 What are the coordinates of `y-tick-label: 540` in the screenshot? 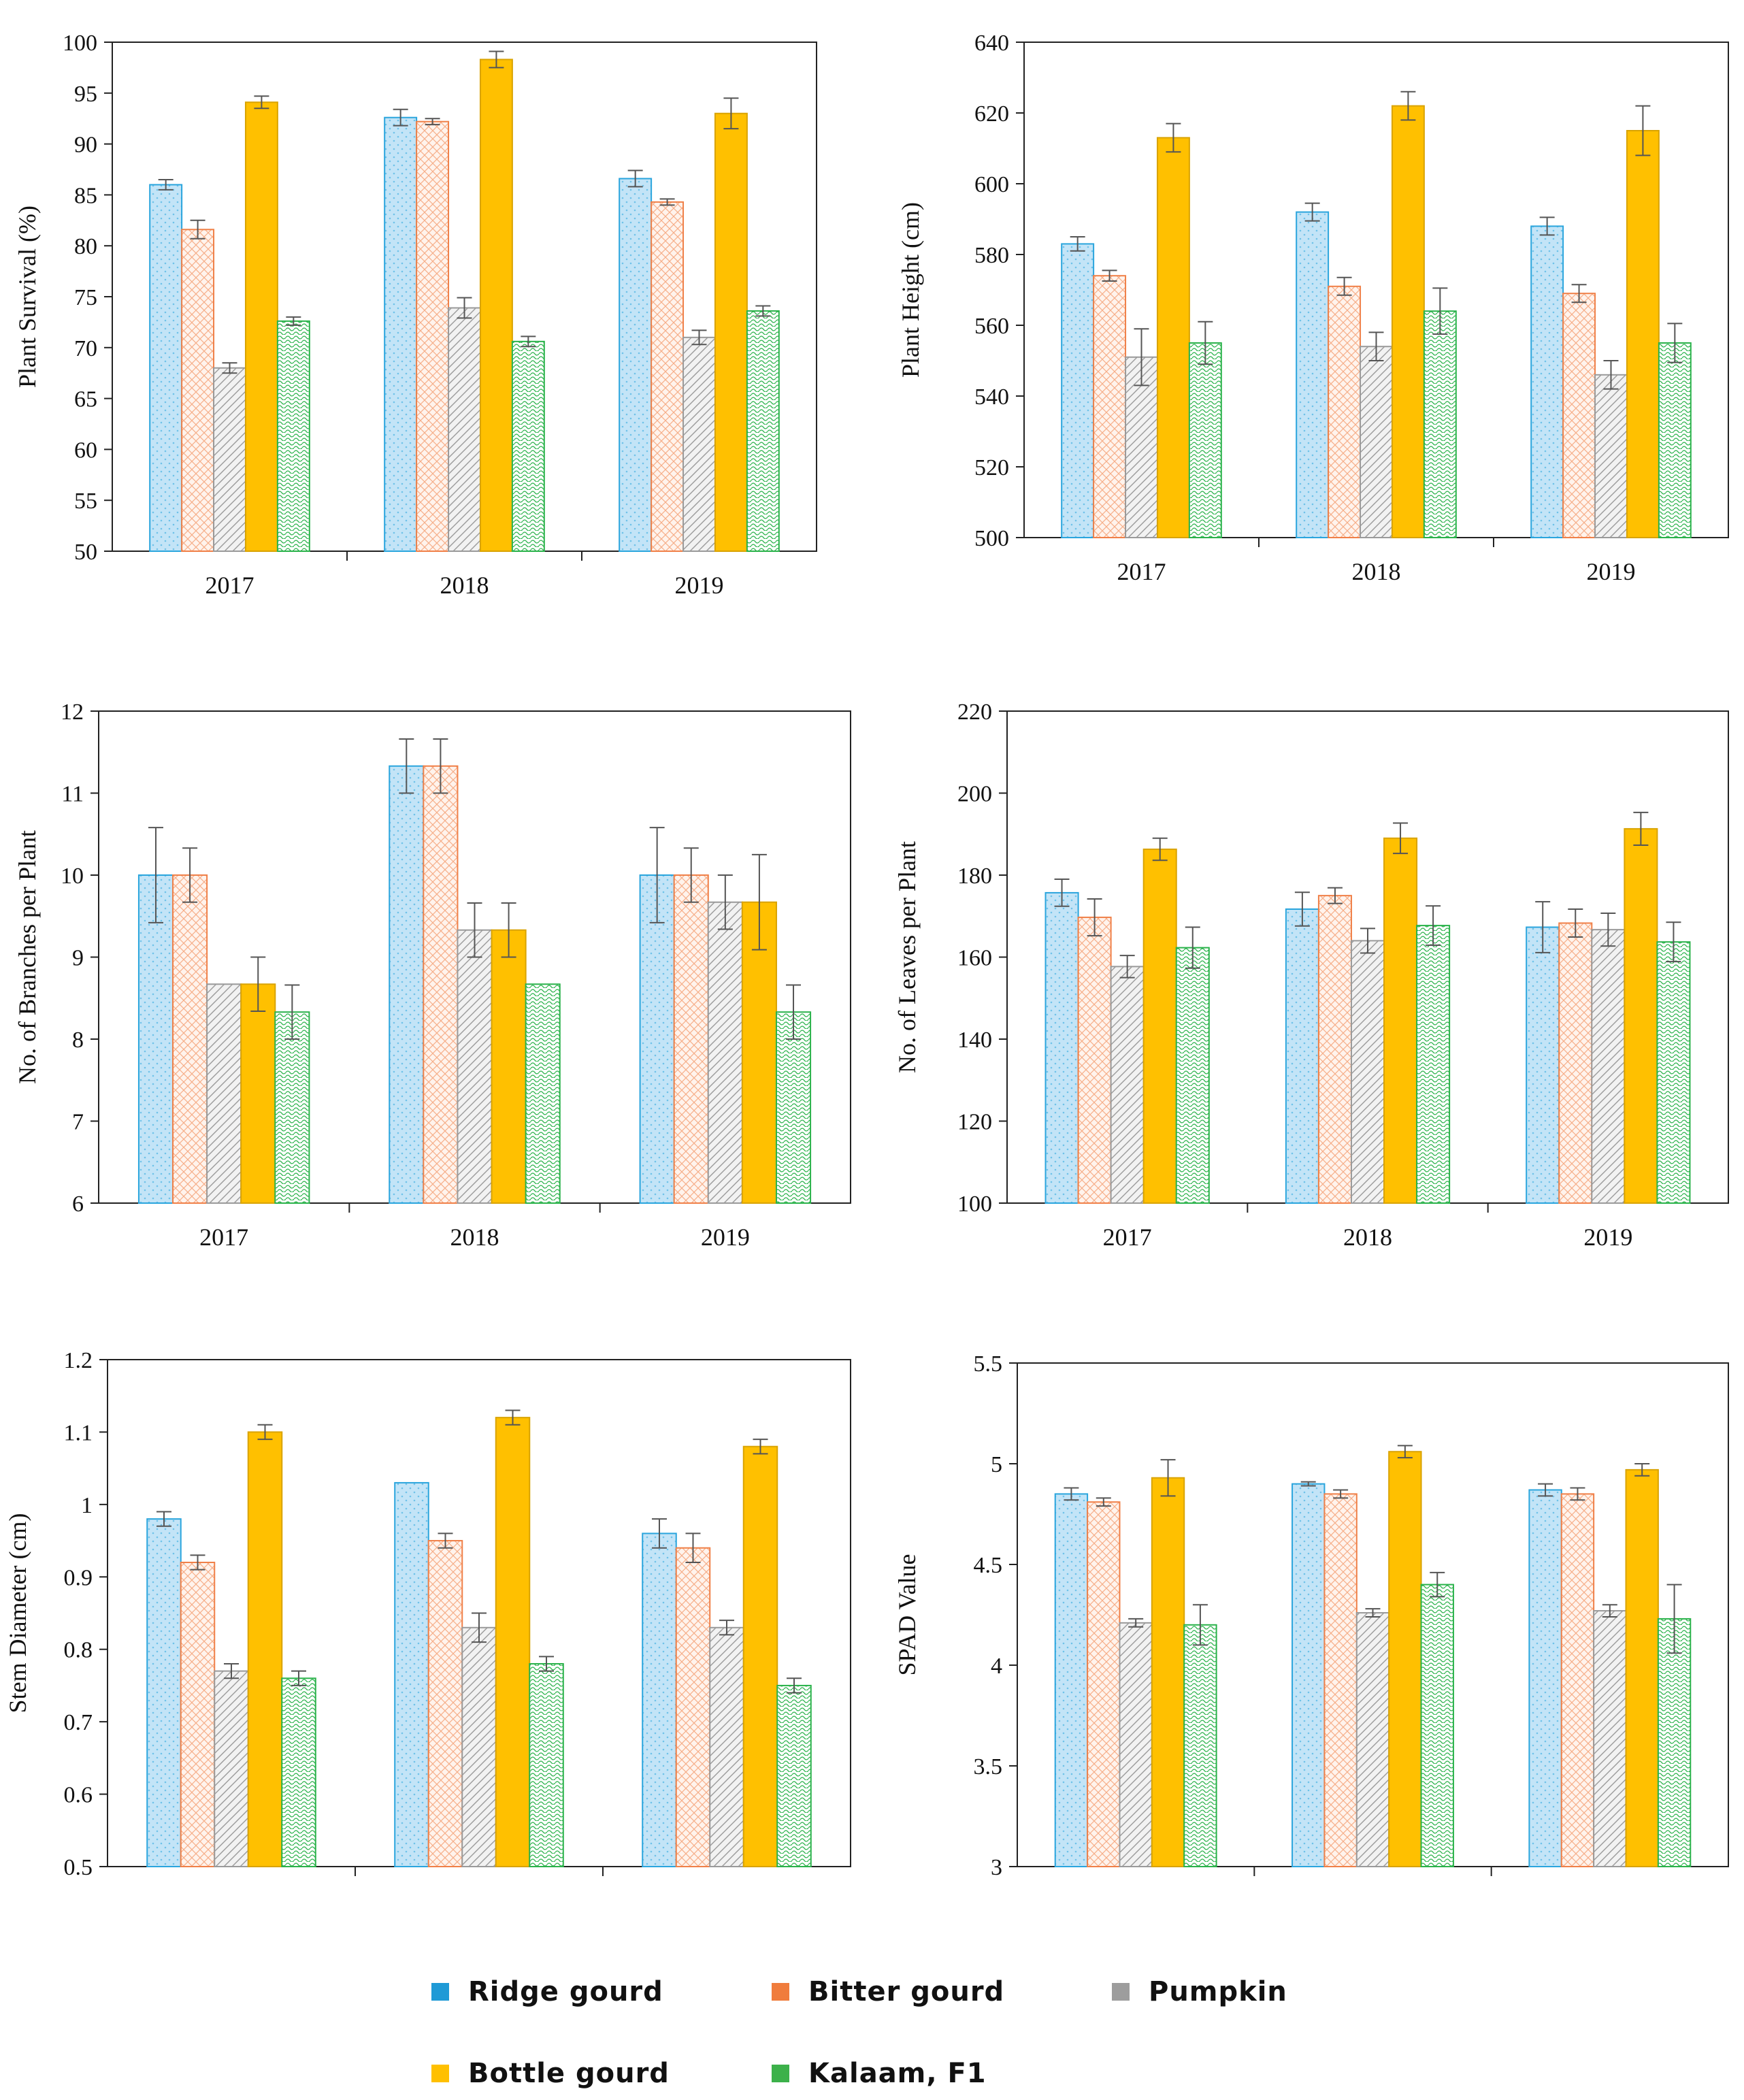 It's located at (991, 397).